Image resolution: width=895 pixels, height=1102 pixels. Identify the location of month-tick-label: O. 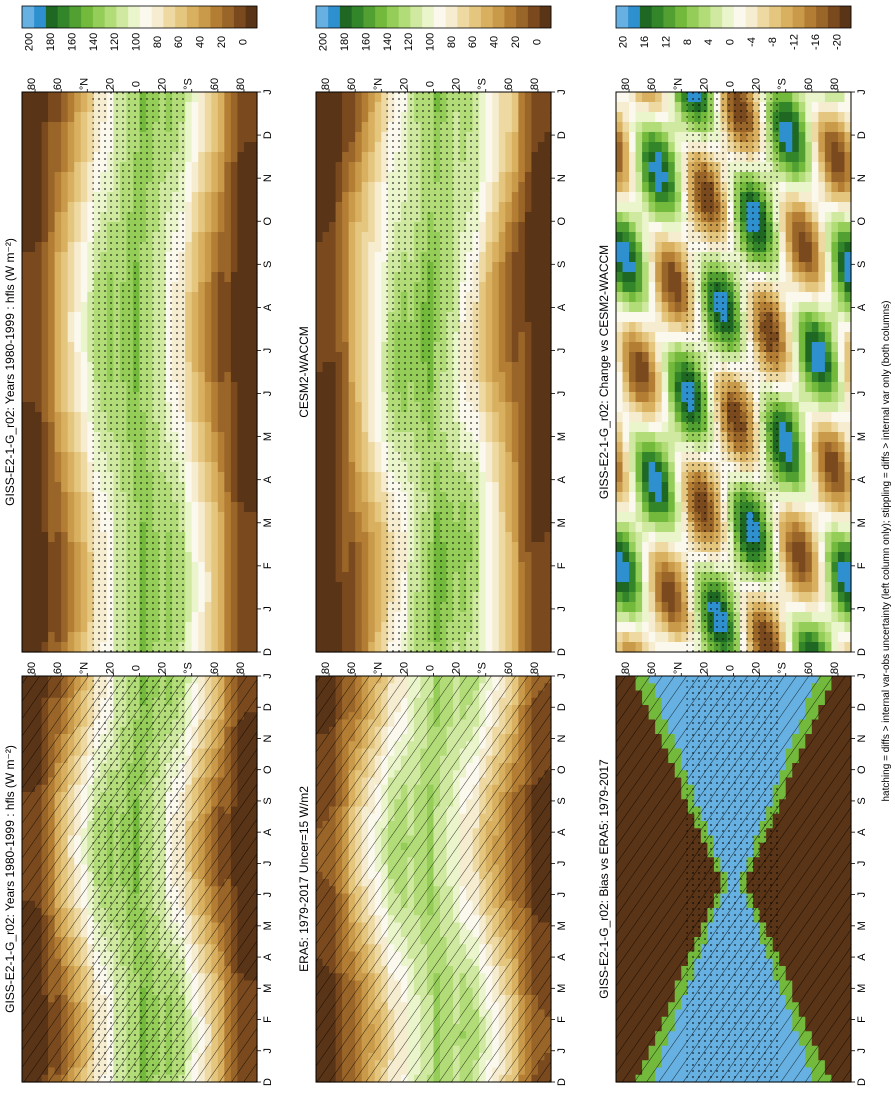
(268, 769).